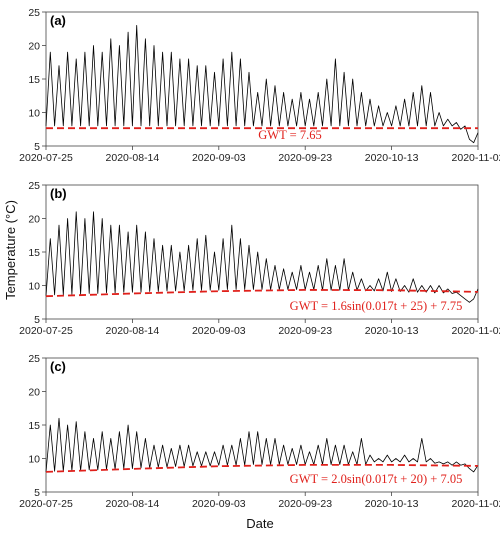 This screenshot has width=500, height=537. What do you see at coordinates (259, 523) in the screenshot?
I see `x-axis-title: Date` at bounding box center [259, 523].